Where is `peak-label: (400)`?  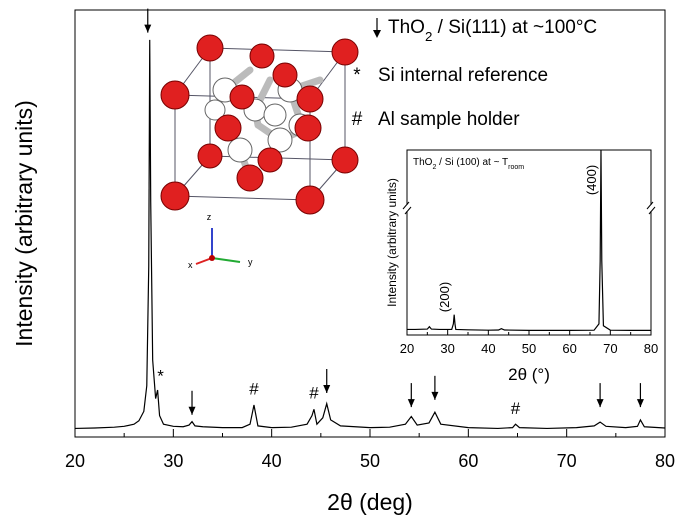
peak-label: (400) is located at coordinates (591, 180).